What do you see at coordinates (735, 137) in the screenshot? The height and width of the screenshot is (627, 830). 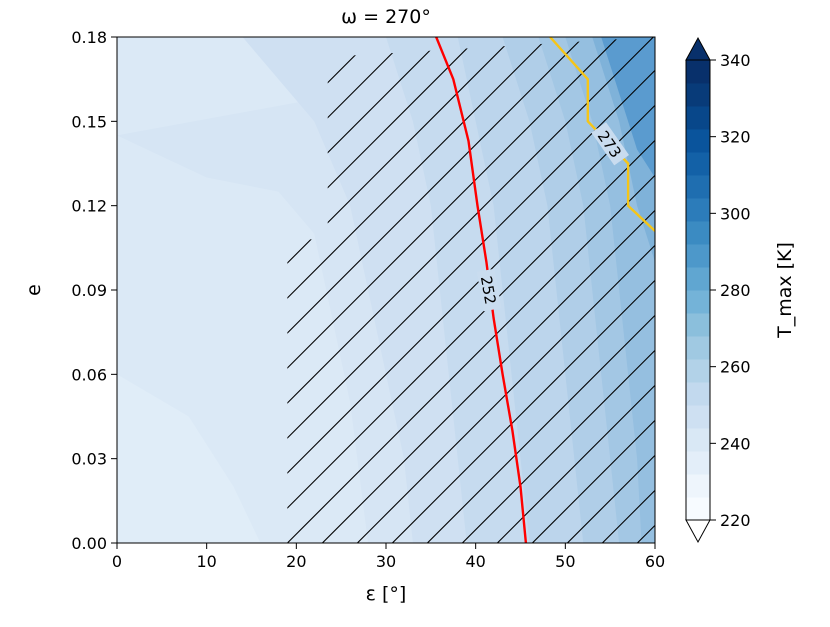 I see `colorbar-tick-label: 320` at bounding box center [735, 137].